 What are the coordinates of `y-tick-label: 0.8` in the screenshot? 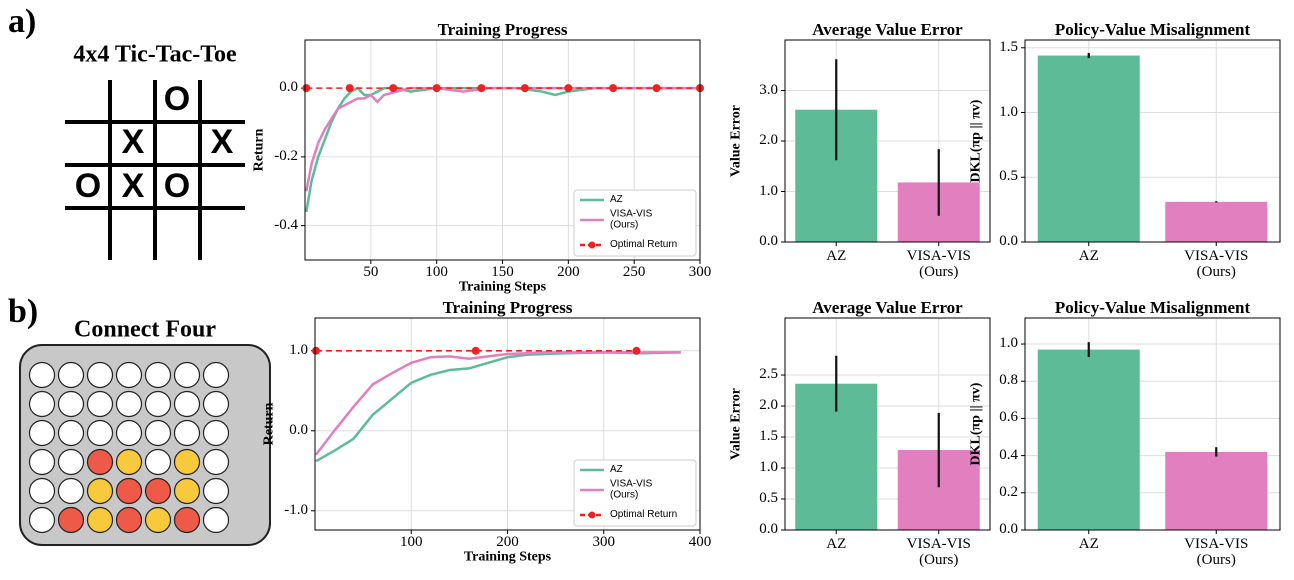 It's located at (1008, 380).